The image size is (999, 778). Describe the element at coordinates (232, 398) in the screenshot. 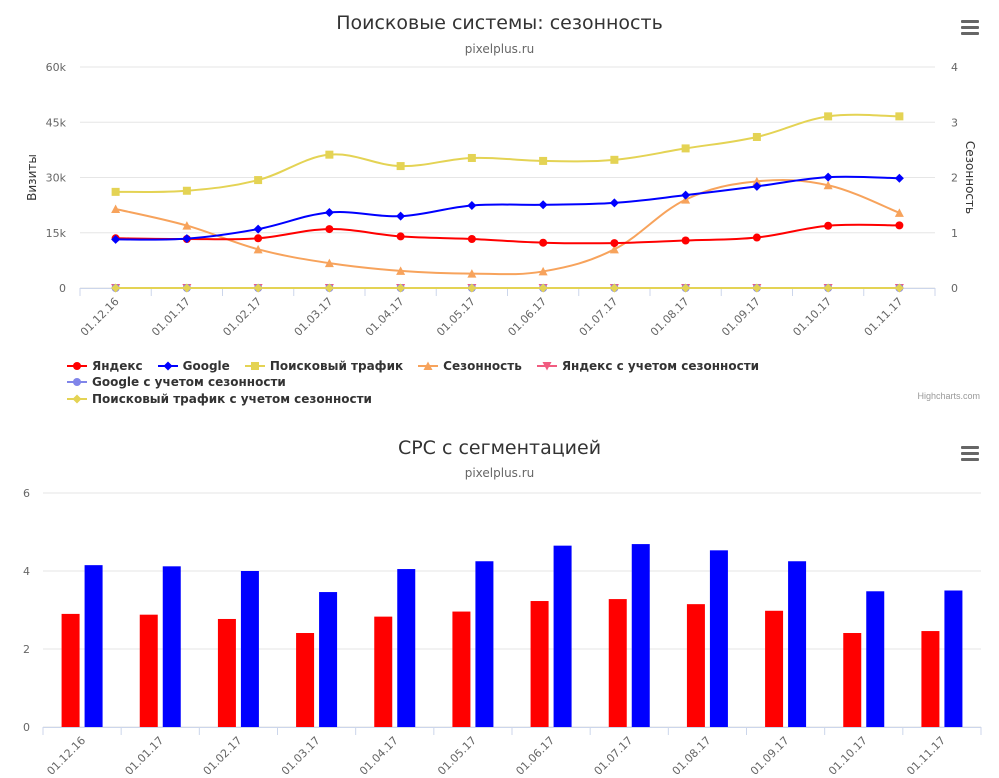

I see `legend-label: Поисковый трафик с учетом сезонности` at that location.